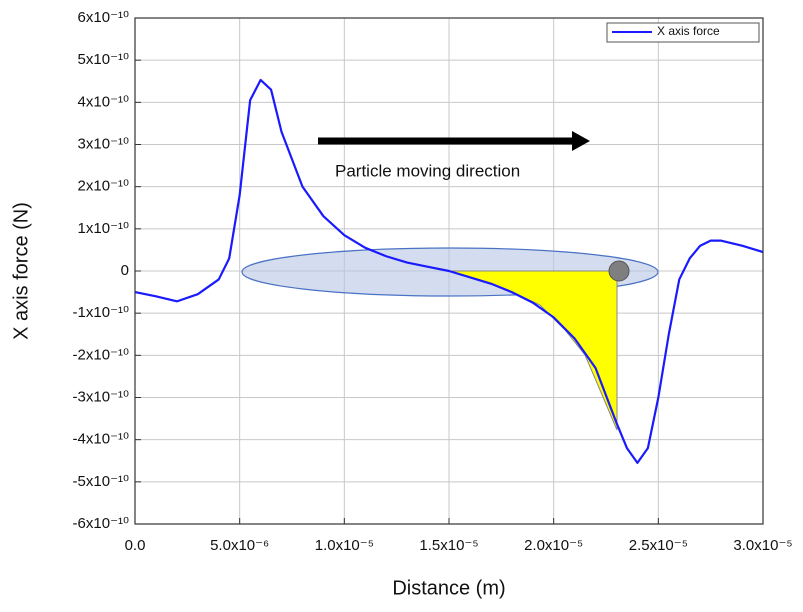 The height and width of the screenshot is (612, 803). Describe the element at coordinates (103, 101) in the screenshot. I see `y-tick-label: 4x10⁻¹⁰` at that location.